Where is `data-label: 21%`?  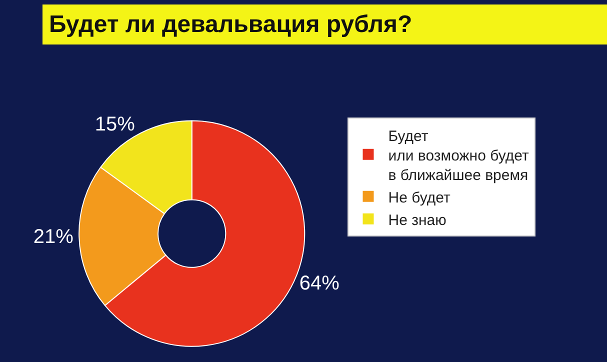 data-label: 21% is located at coordinates (53, 237).